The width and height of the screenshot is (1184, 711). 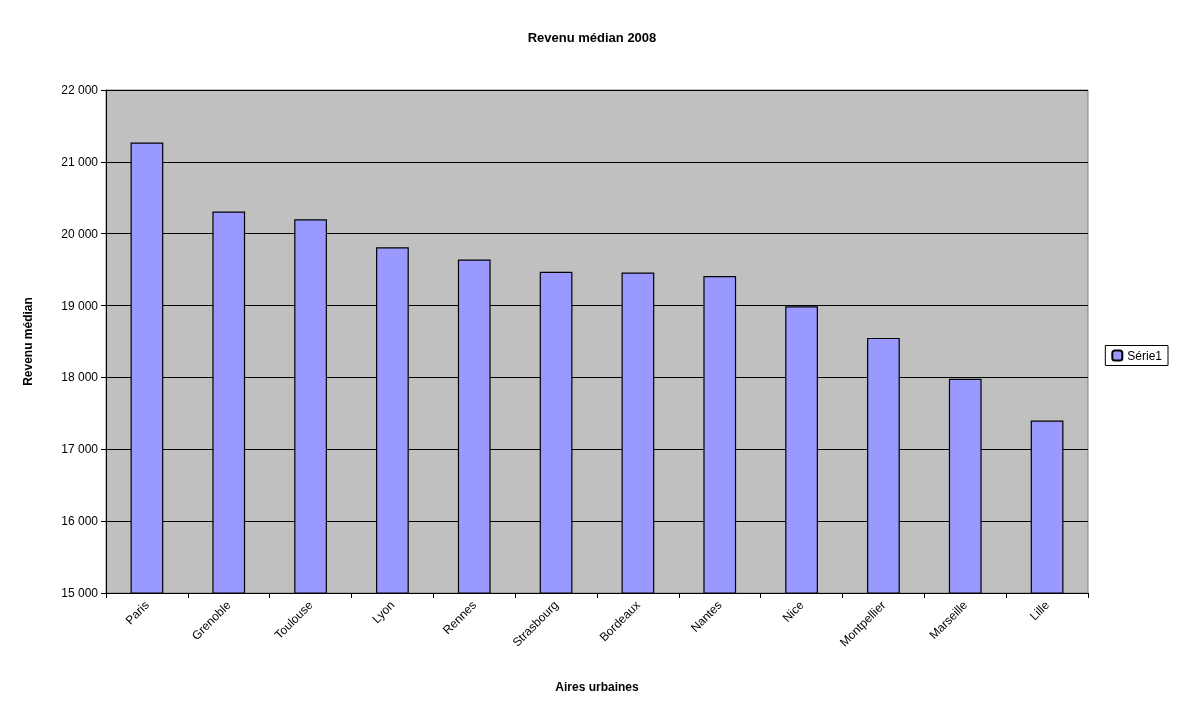 What do you see at coordinates (80, 90) in the screenshot?
I see `y-tick-label: 22 000` at bounding box center [80, 90].